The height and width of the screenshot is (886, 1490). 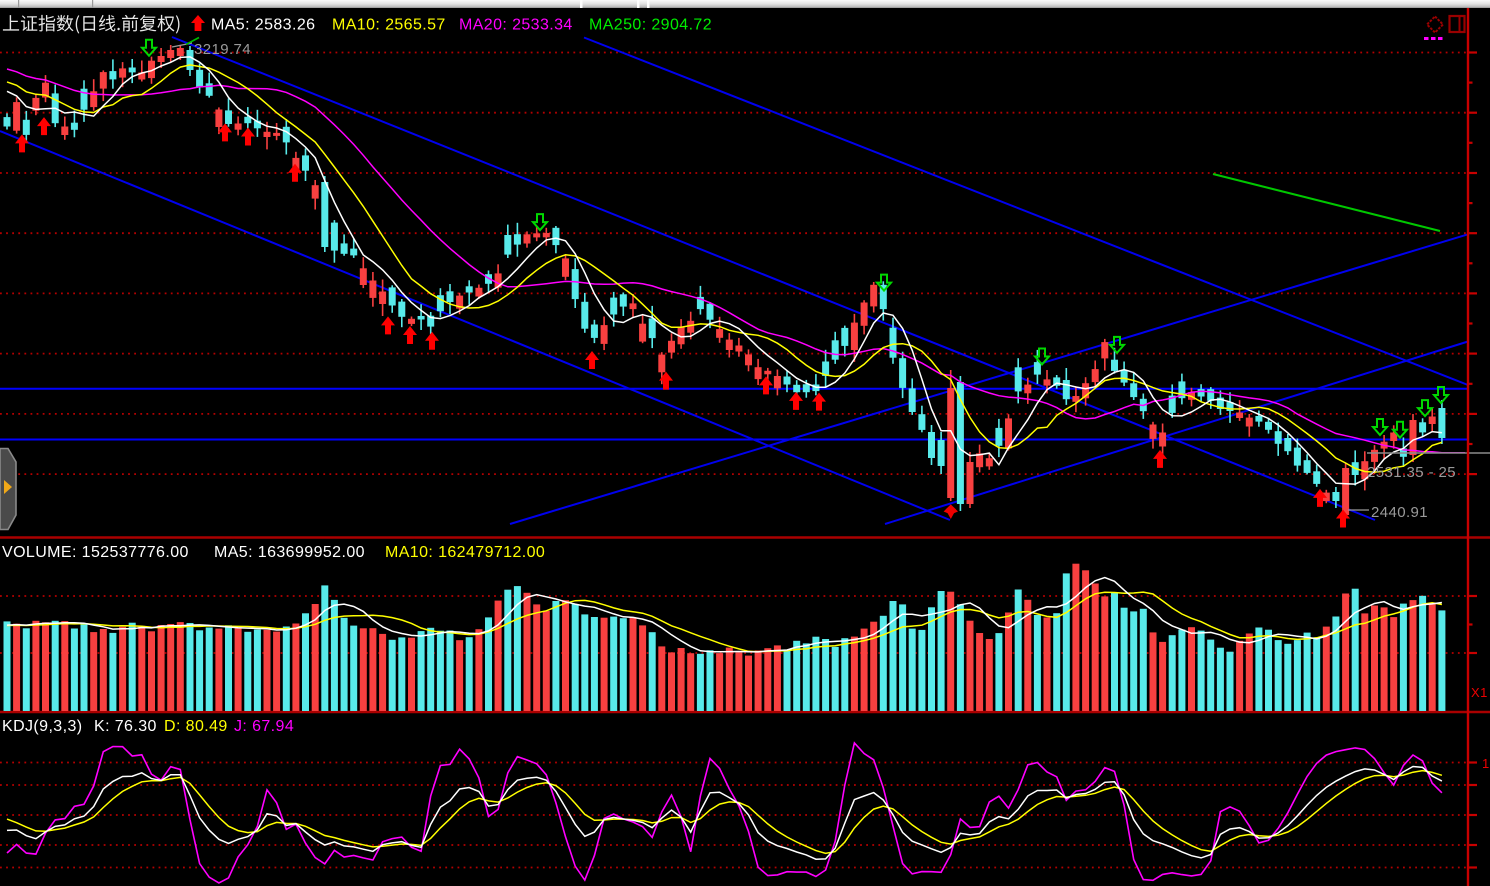 I want to click on svg-text: MA5: 2583.26, so click(x=263, y=25).